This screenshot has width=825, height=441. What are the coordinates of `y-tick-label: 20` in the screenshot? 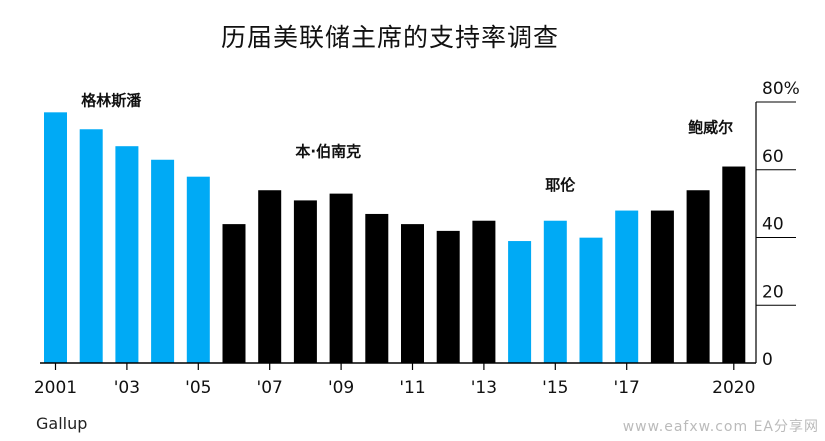 It's located at (773, 292).